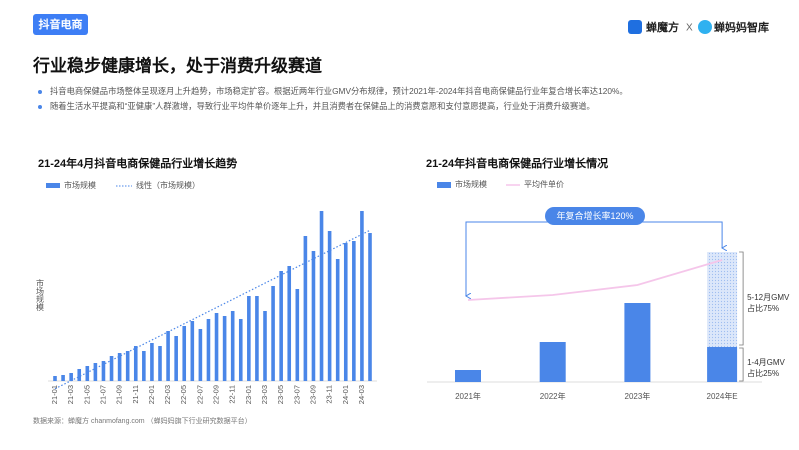 This screenshot has height=450, width=799. I want to click on x-tick-label: 21-09, so click(119, 394).